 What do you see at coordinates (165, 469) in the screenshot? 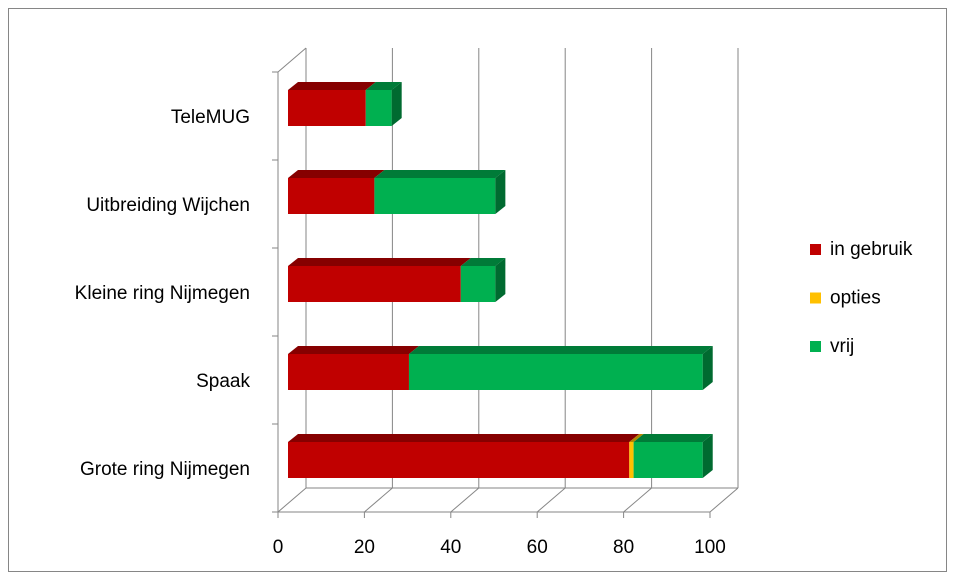
I see `y-tick-label: Grote ring Nijmegen` at bounding box center [165, 469].